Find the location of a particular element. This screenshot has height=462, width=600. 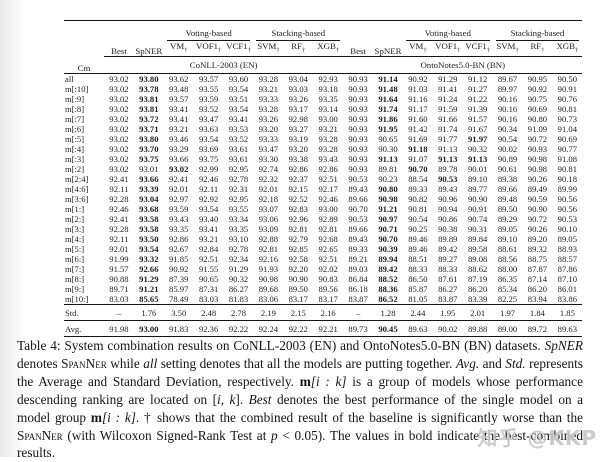

value-cell: 90.97 is located at coordinates (388, 219).